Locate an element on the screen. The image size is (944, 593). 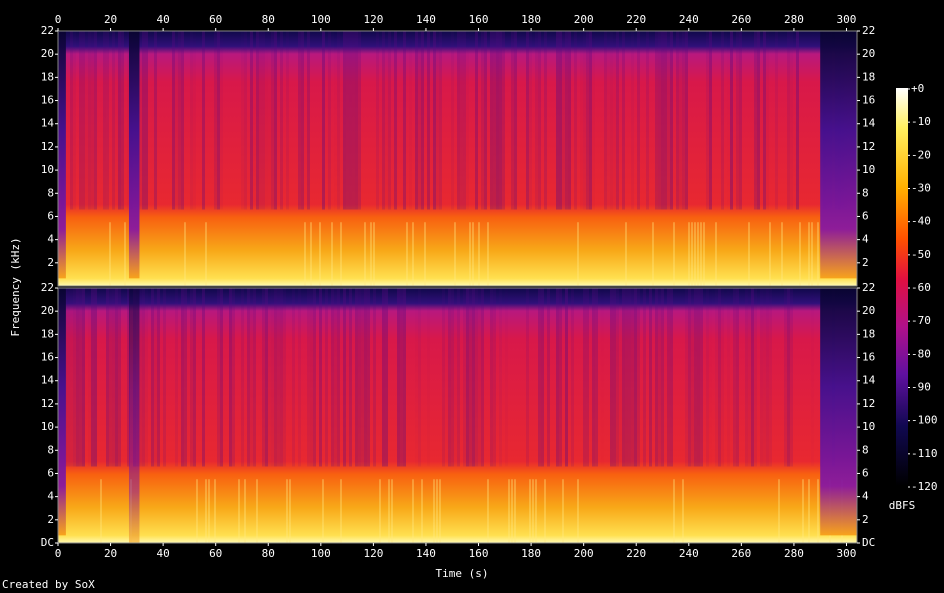
y-tick-label: 14 is located at coordinates (48, 123).